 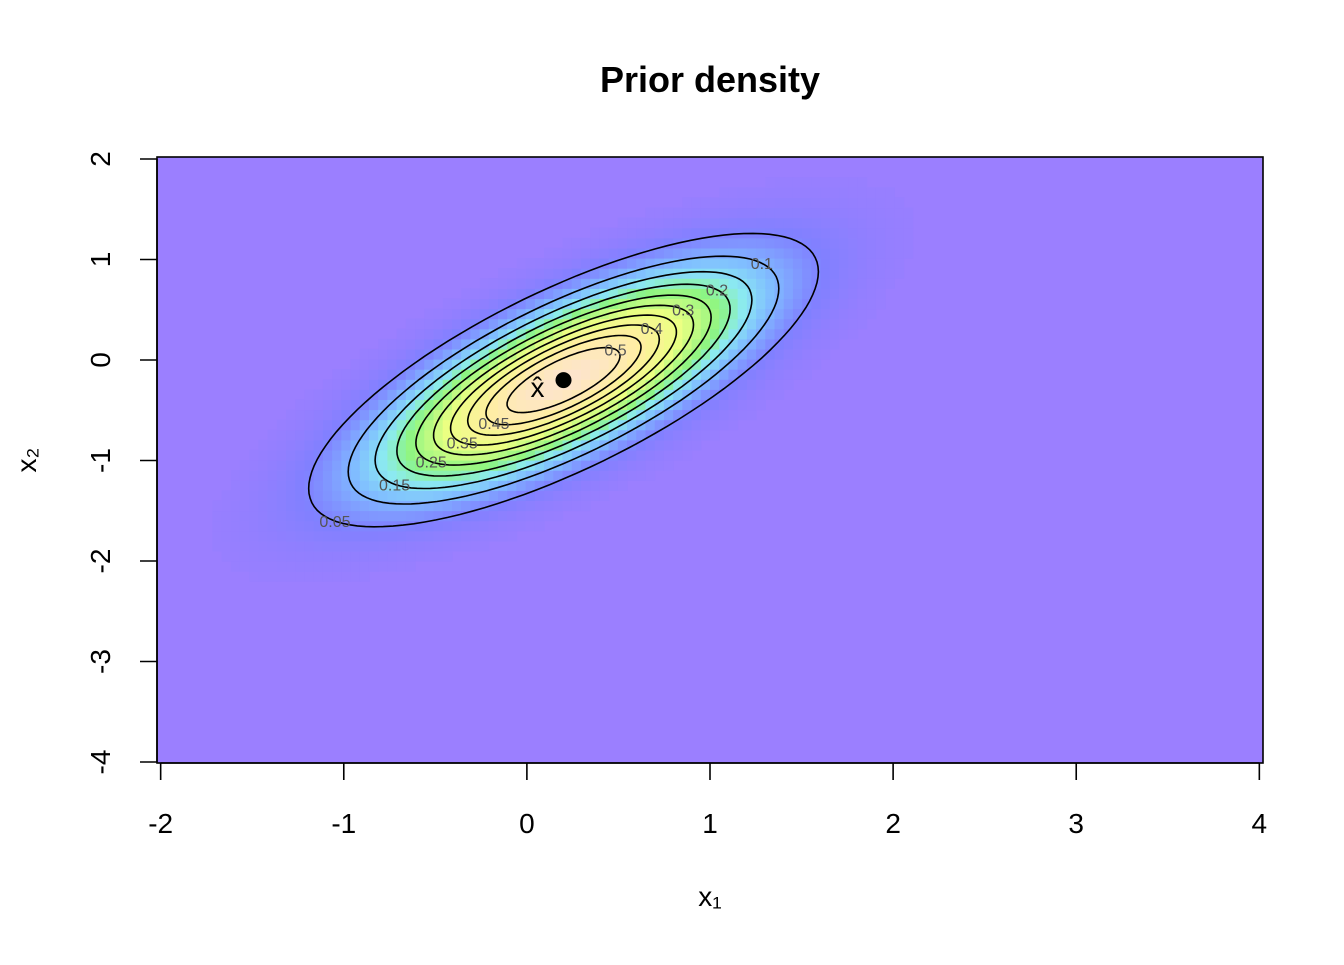 I want to click on contour-label: 0.25, so click(x=431, y=463).